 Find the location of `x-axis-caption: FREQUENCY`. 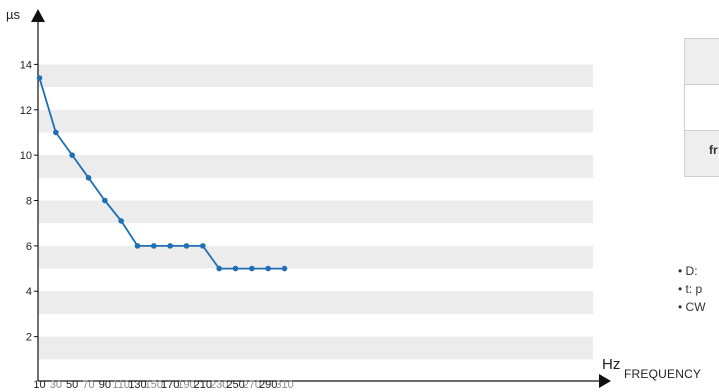

x-axis-caption: FREQUENCY is located at coordinates (662, 374).